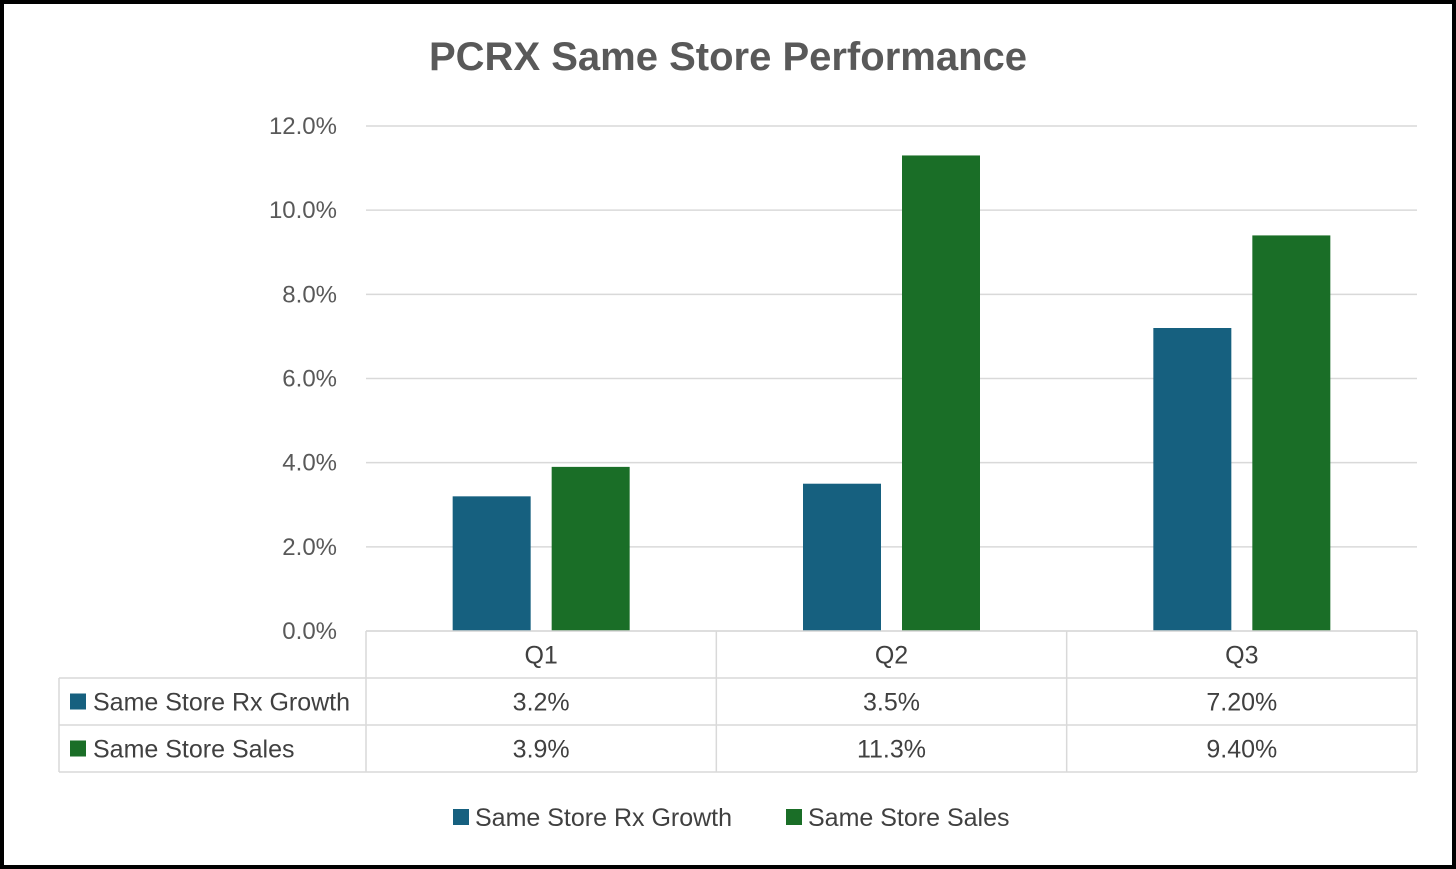 The image size is (1456, 869). What do you see at coordinates (303, 210) in the screenshot?
I see `y-tick-label: 10.0%` at bounding box center [303, 210].